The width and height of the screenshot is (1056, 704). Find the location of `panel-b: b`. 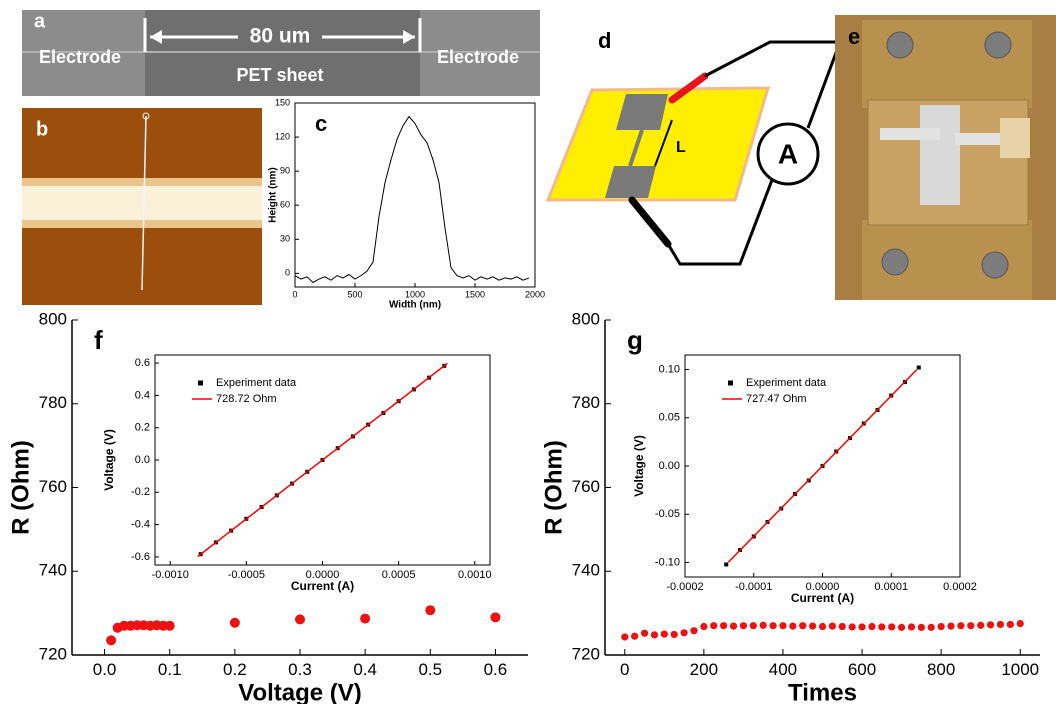

panel-b: b is located at coordinates (142, 206).